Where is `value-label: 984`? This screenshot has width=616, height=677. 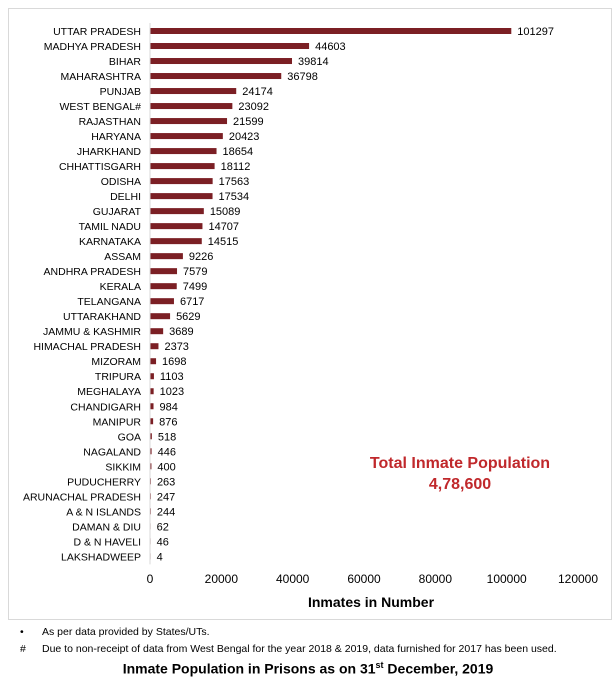
value-label: 984 is located at coordinates (169, 407).